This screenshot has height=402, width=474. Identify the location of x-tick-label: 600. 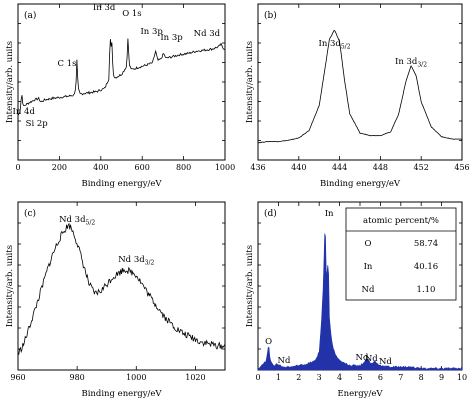
(142, 167).